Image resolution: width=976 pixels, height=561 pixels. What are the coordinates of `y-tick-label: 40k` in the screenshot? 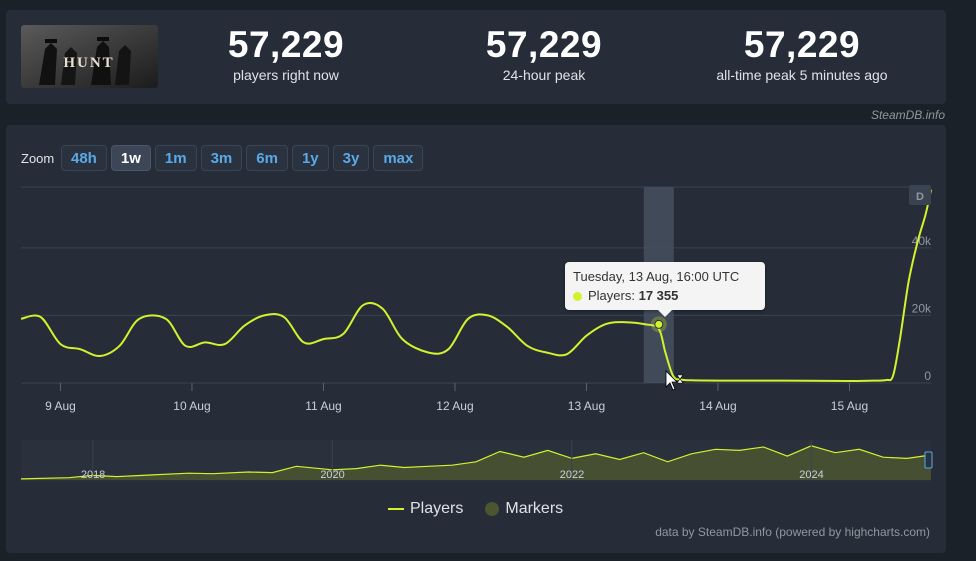 It's located at (922, 241).